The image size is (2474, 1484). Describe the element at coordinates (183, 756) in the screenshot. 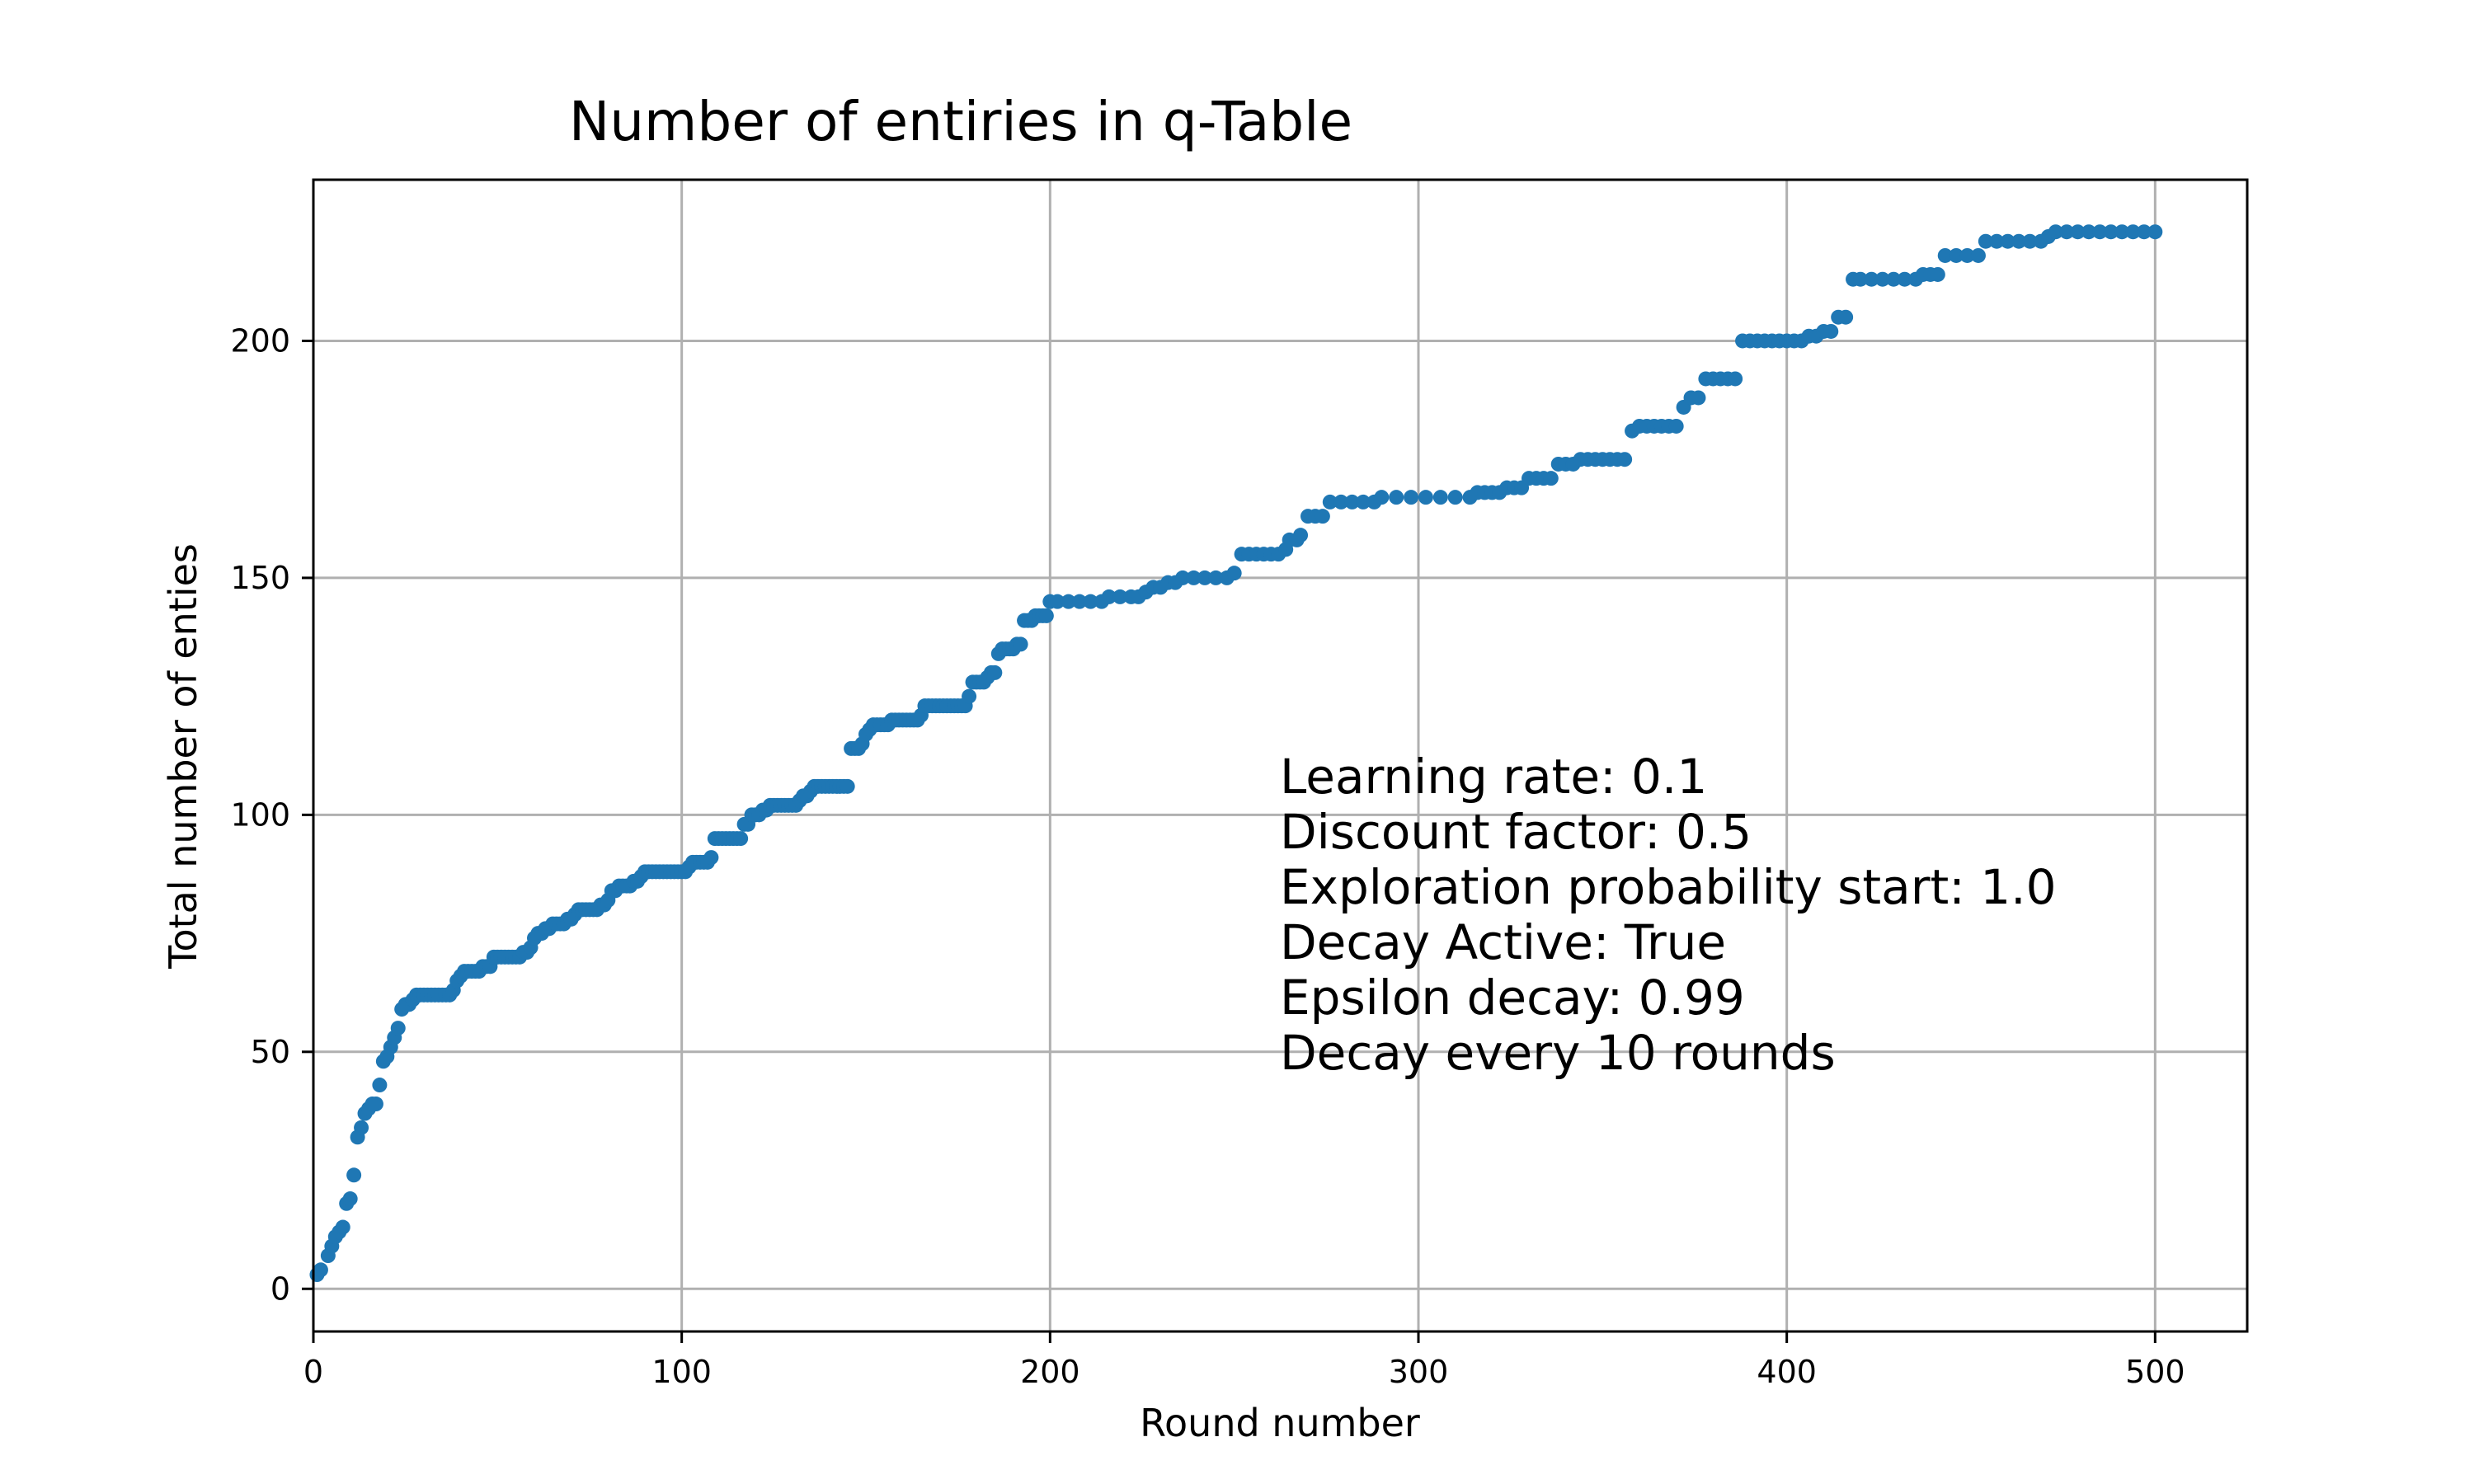

I see `y-axis-label: Total number of enties` at that location.